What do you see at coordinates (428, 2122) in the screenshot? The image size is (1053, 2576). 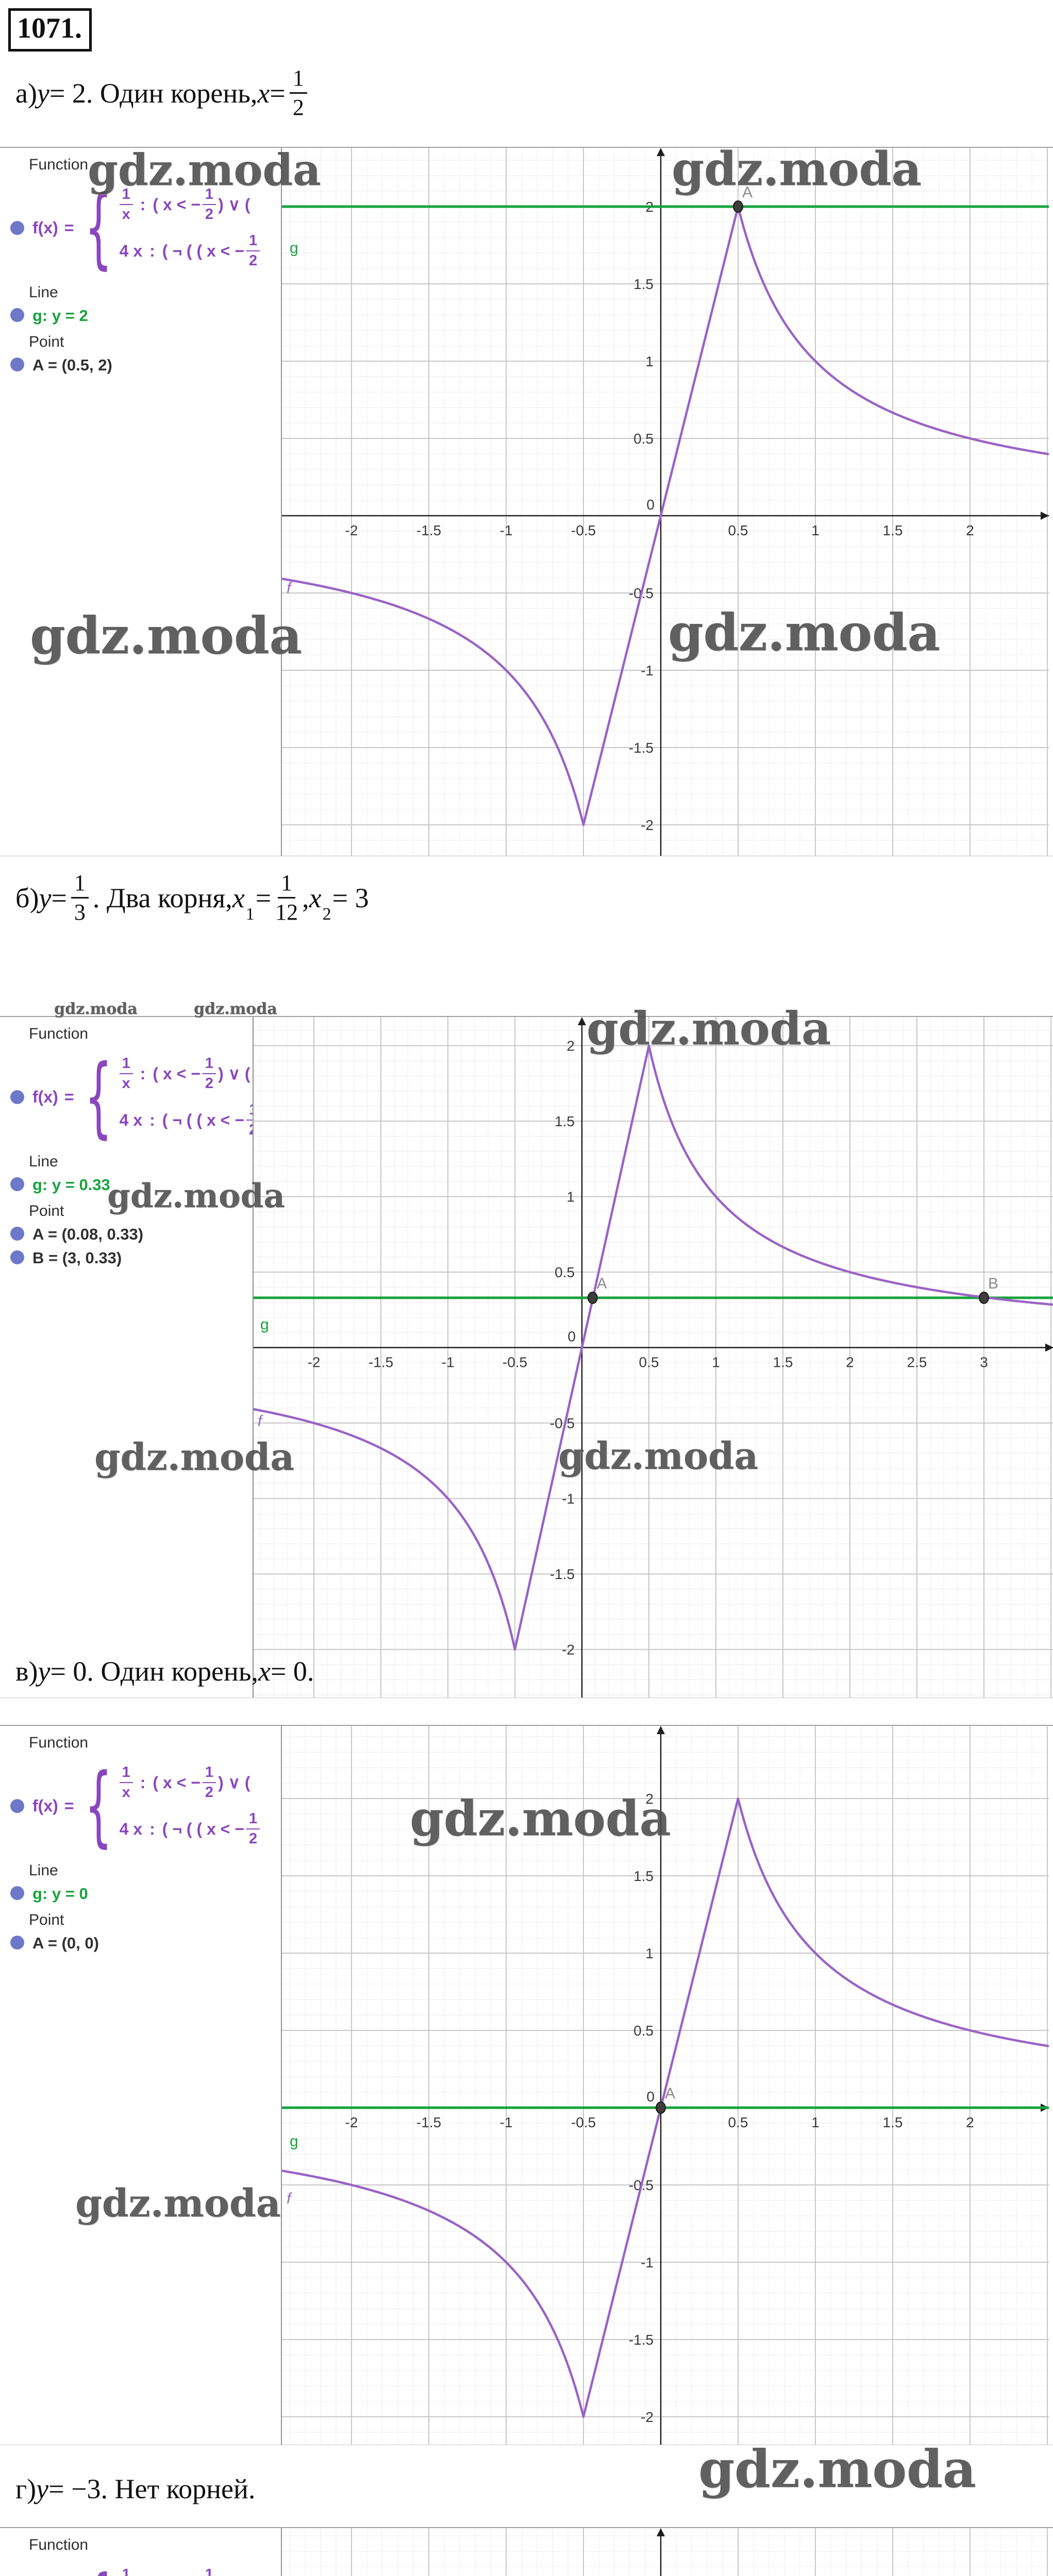 I see `x-tick-label: -1.5` at bounding box center [428, 2122].